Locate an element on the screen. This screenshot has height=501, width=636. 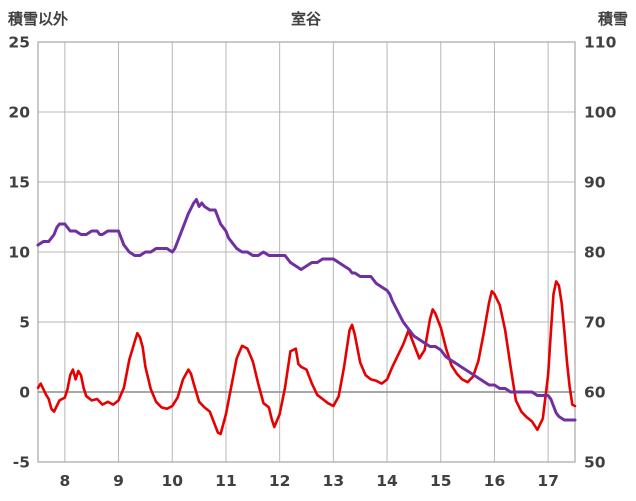
right-axis-tick-label: 50 is located at coordinates (595, 463).